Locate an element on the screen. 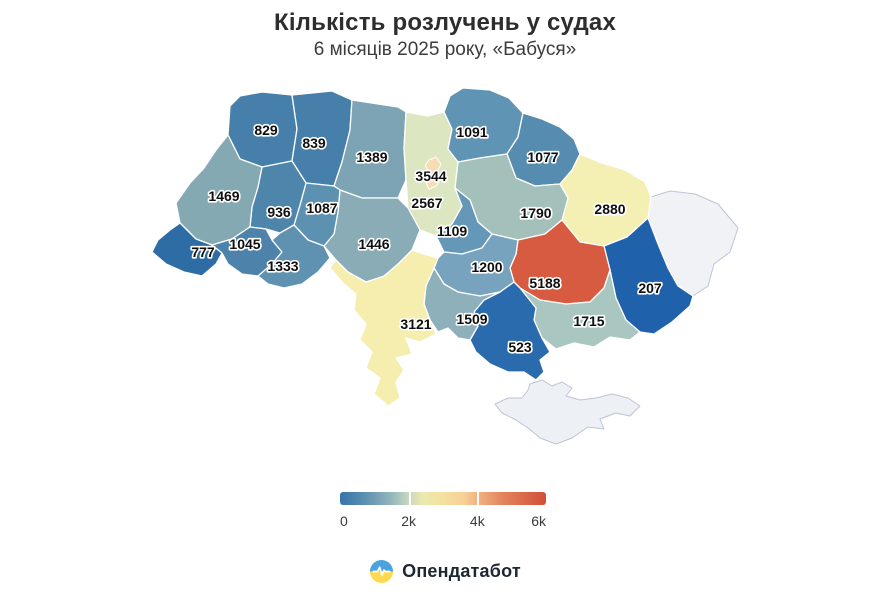 This screenshot has height=594, width=890. region-value-rivne: 839 is located at coordinates (314, 143).